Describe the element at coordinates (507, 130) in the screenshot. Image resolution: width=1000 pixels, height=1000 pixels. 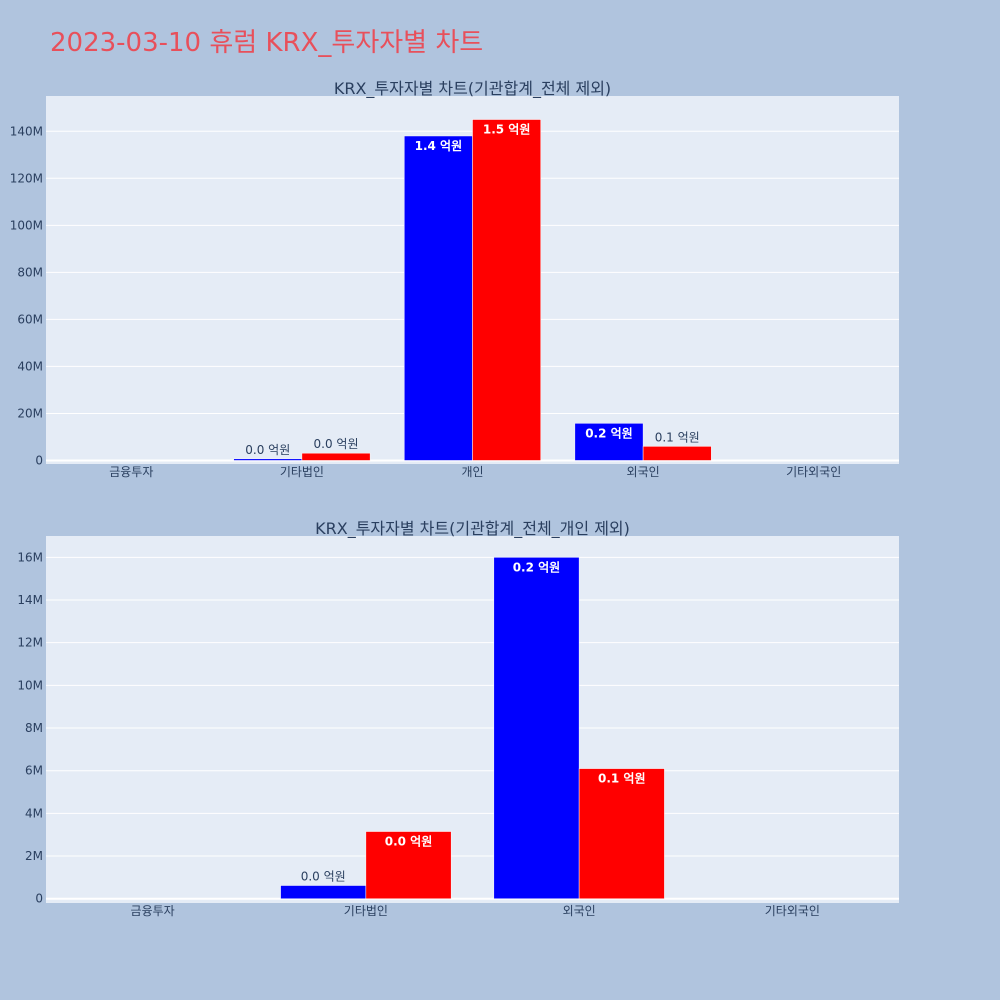
I see `data-label: 1.5 억원` at that location.